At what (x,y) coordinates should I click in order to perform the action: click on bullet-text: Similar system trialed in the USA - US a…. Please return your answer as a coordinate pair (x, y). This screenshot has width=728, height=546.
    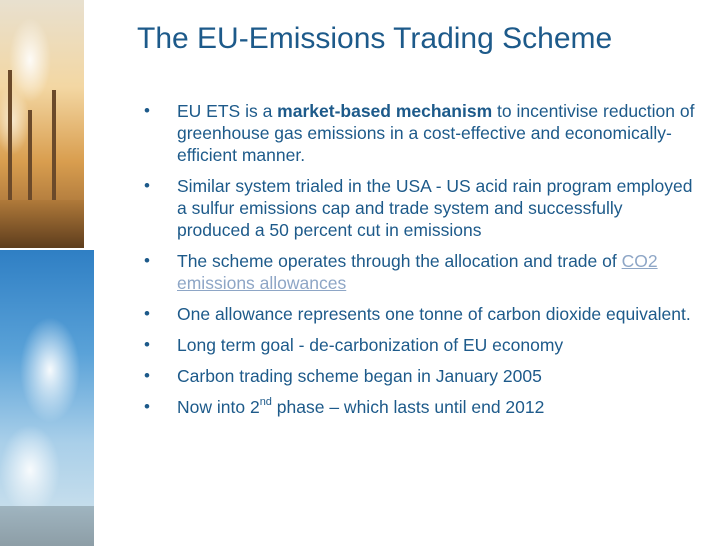
    Looking at the image, I should click on (435, 208).